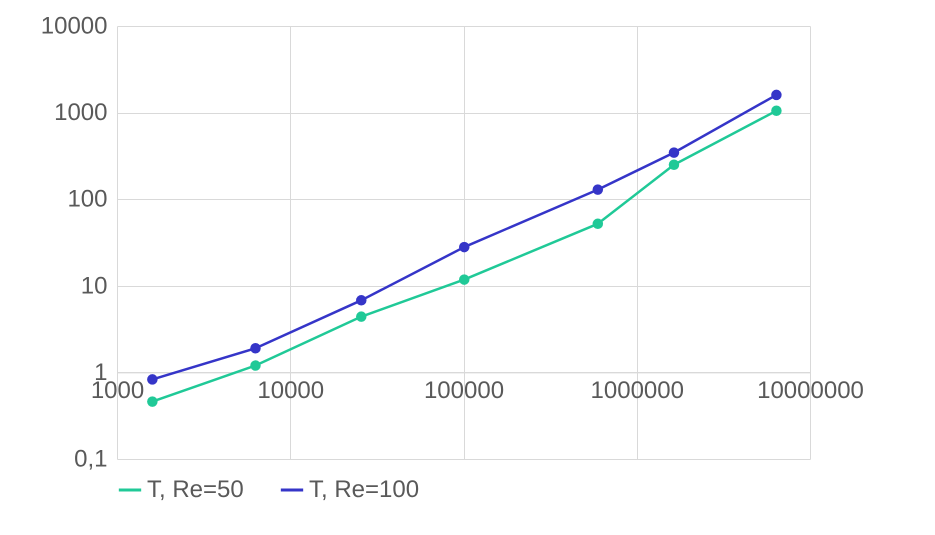 The image size is (935, 535). Describe the element at coordinates (91, 459) in the screenshot. I see `y-tick-label: 0,1` at that location.